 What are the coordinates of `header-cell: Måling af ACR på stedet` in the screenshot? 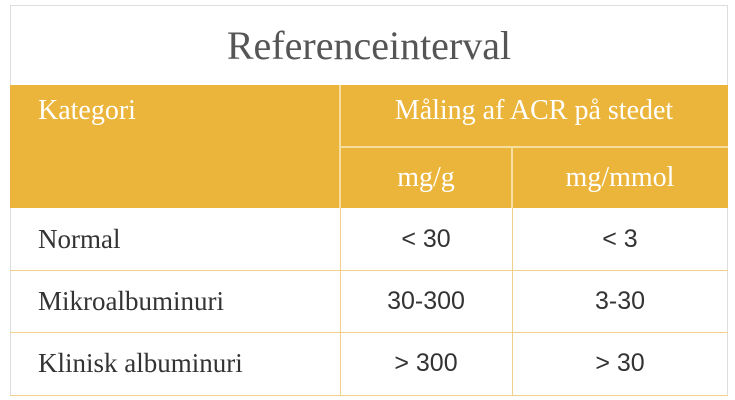 It's located at (534, 110).